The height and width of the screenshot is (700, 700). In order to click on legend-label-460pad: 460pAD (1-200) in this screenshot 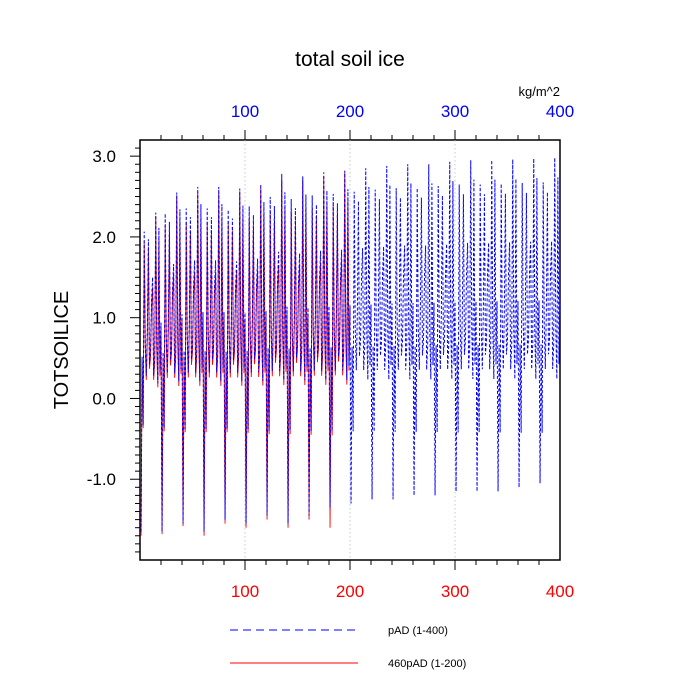, I will do `click(427, 664)`.